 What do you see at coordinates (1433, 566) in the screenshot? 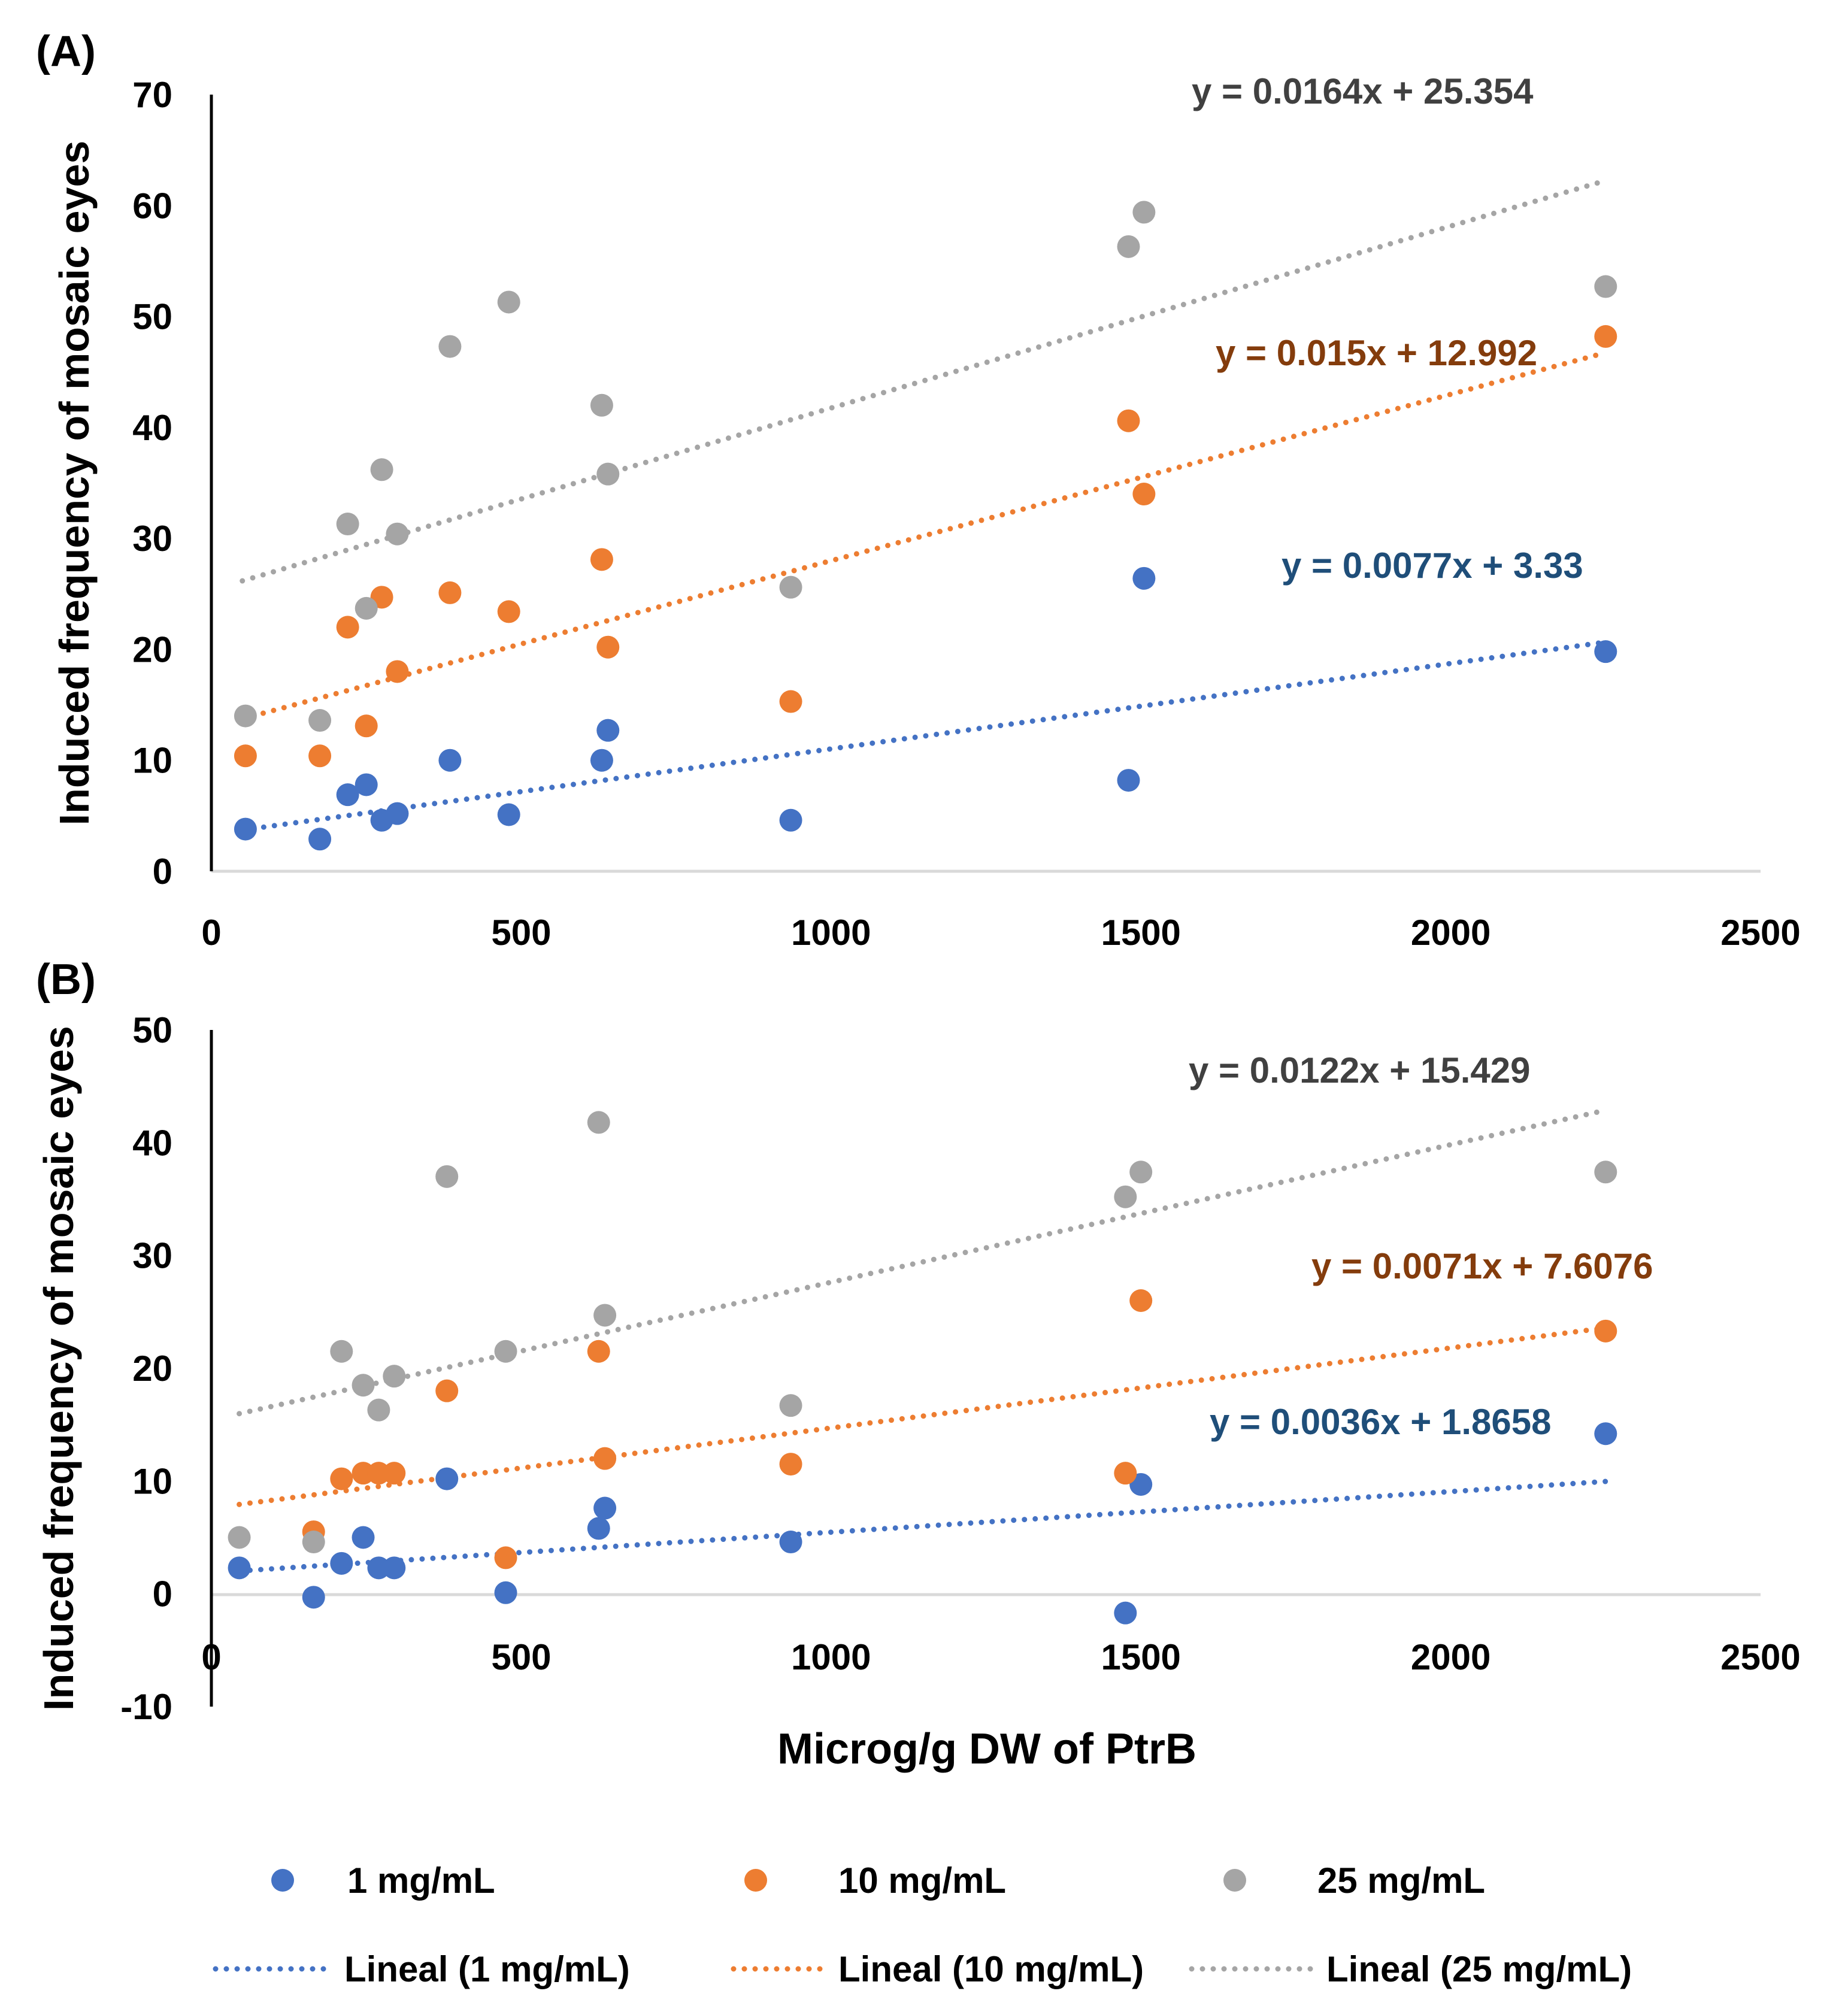
I see `panel-a-trend-equation: y = 0.0077x + 3.33` at bounding box center [1433, 566].